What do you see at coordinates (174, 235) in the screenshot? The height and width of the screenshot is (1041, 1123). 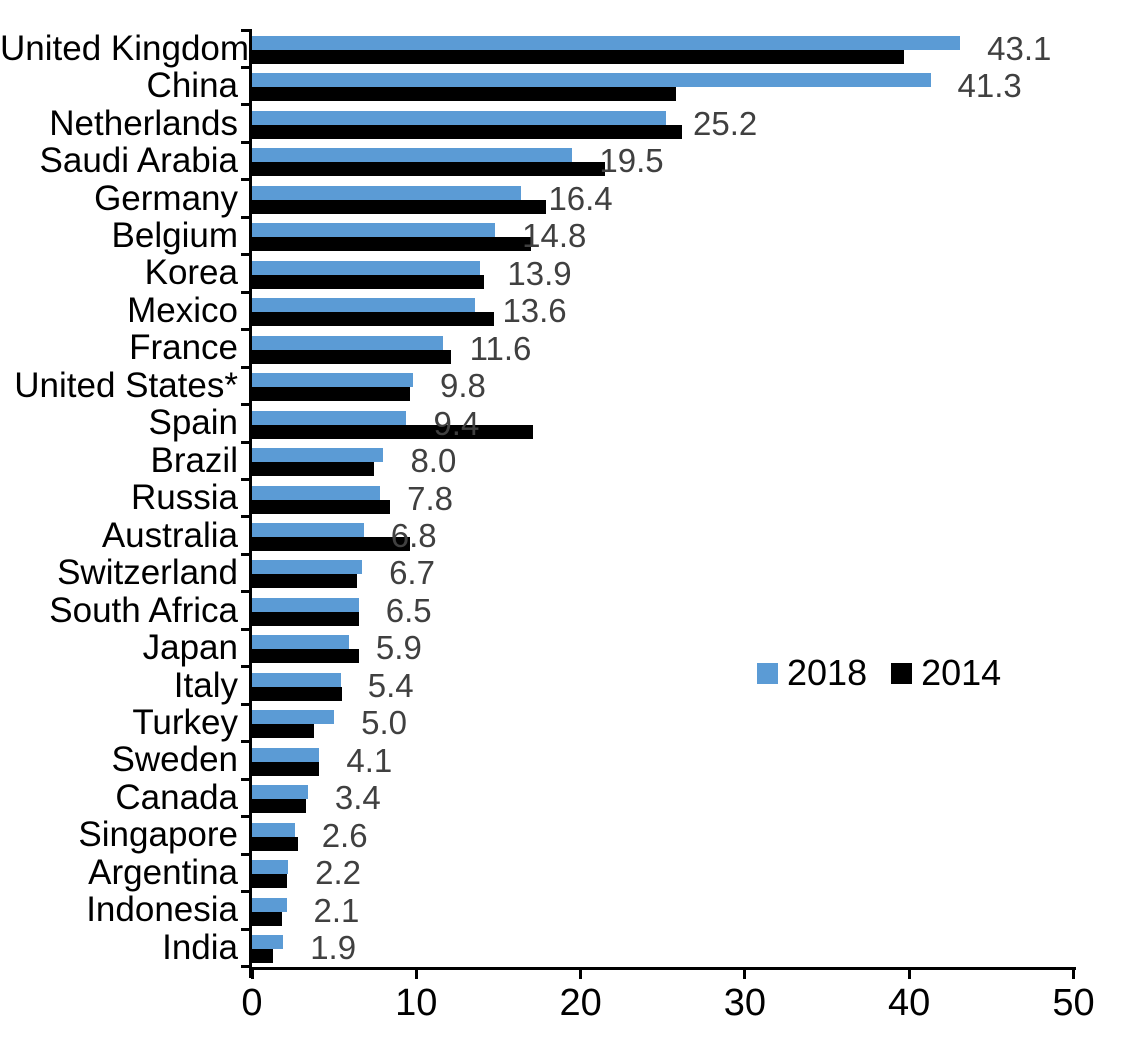 I see `category-label: Belgium` at bounding box center [174, 235].